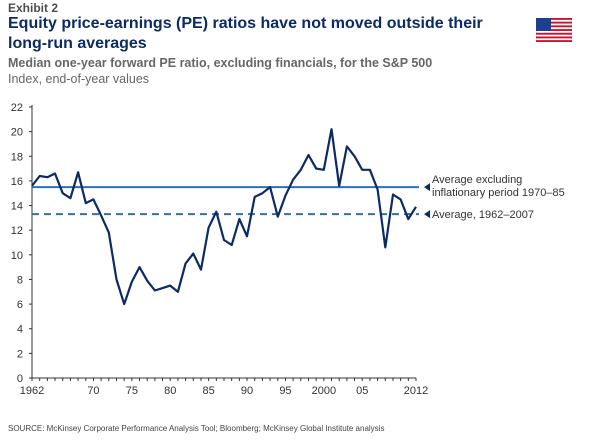 Image resolution: width=590 pixels, height=442 pixels. What do you see at coordinates (17, 231) in the screenshot?
I see `y-tick-label: 12` at bounding box center [17, 231].